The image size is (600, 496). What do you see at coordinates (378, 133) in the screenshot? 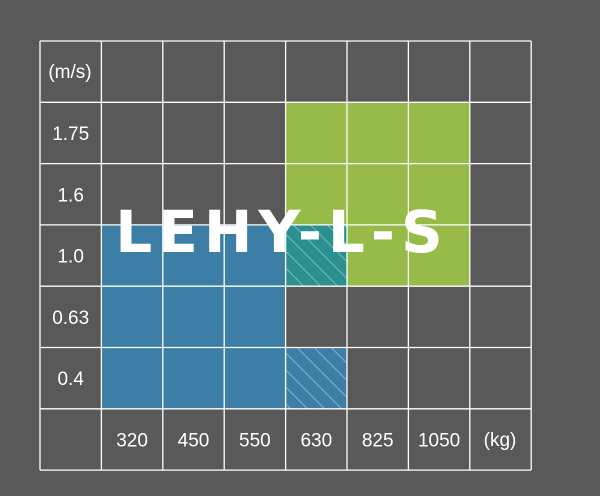
I see `cell-green-825-1.75` at bounding box center [378, 133].